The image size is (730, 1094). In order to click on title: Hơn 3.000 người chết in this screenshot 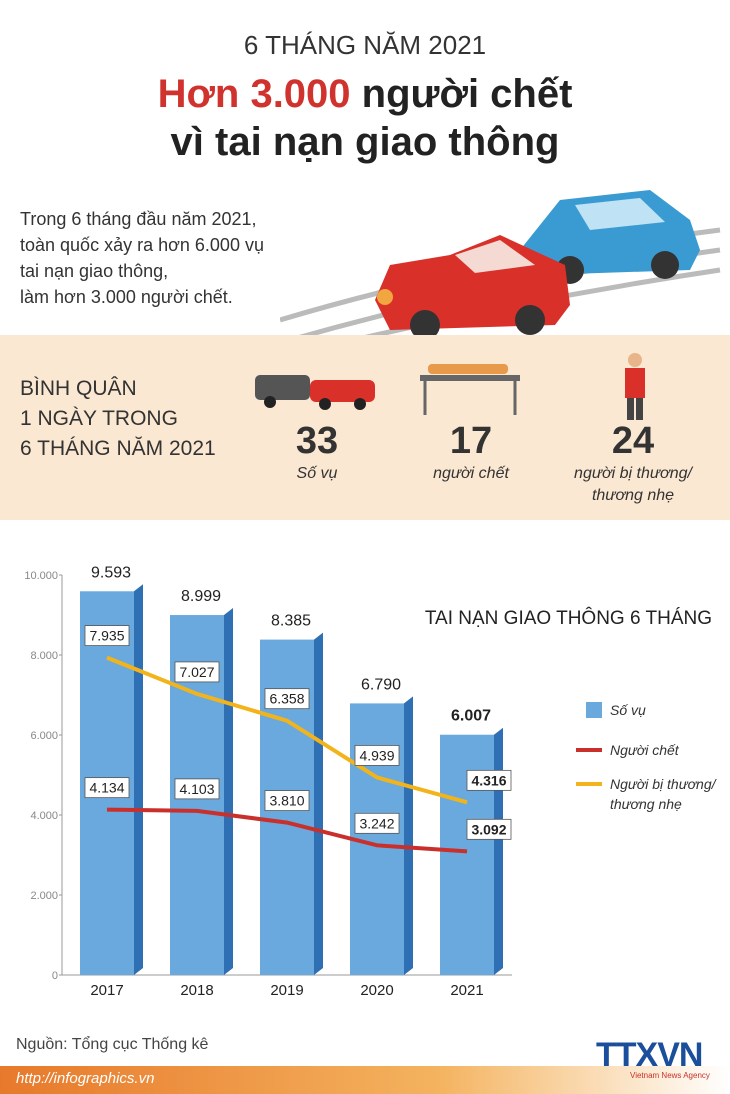, I will do `click(365, 94)`.